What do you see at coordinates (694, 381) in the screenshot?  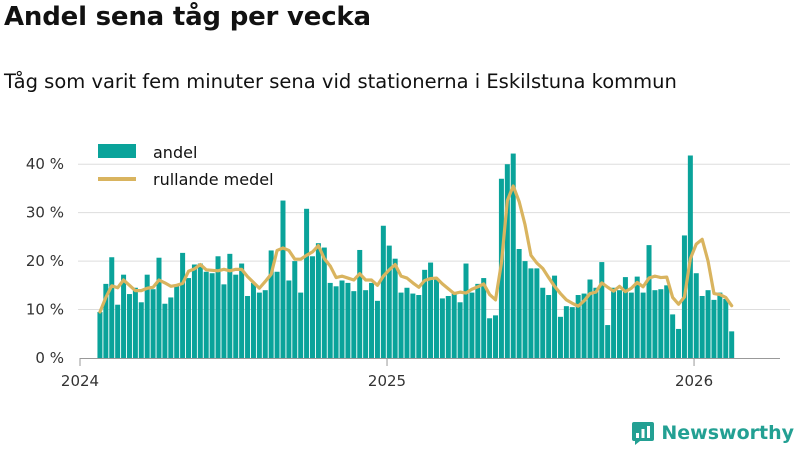 I see `x-tick-label: 2026` at bounding box center [694, 381].